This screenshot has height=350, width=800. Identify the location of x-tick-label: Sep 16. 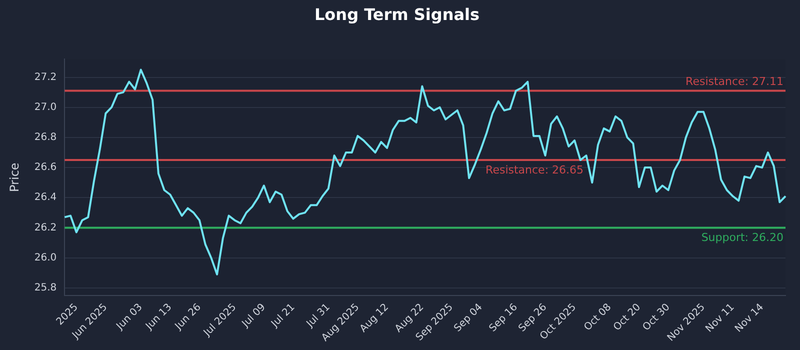
(504, 318).